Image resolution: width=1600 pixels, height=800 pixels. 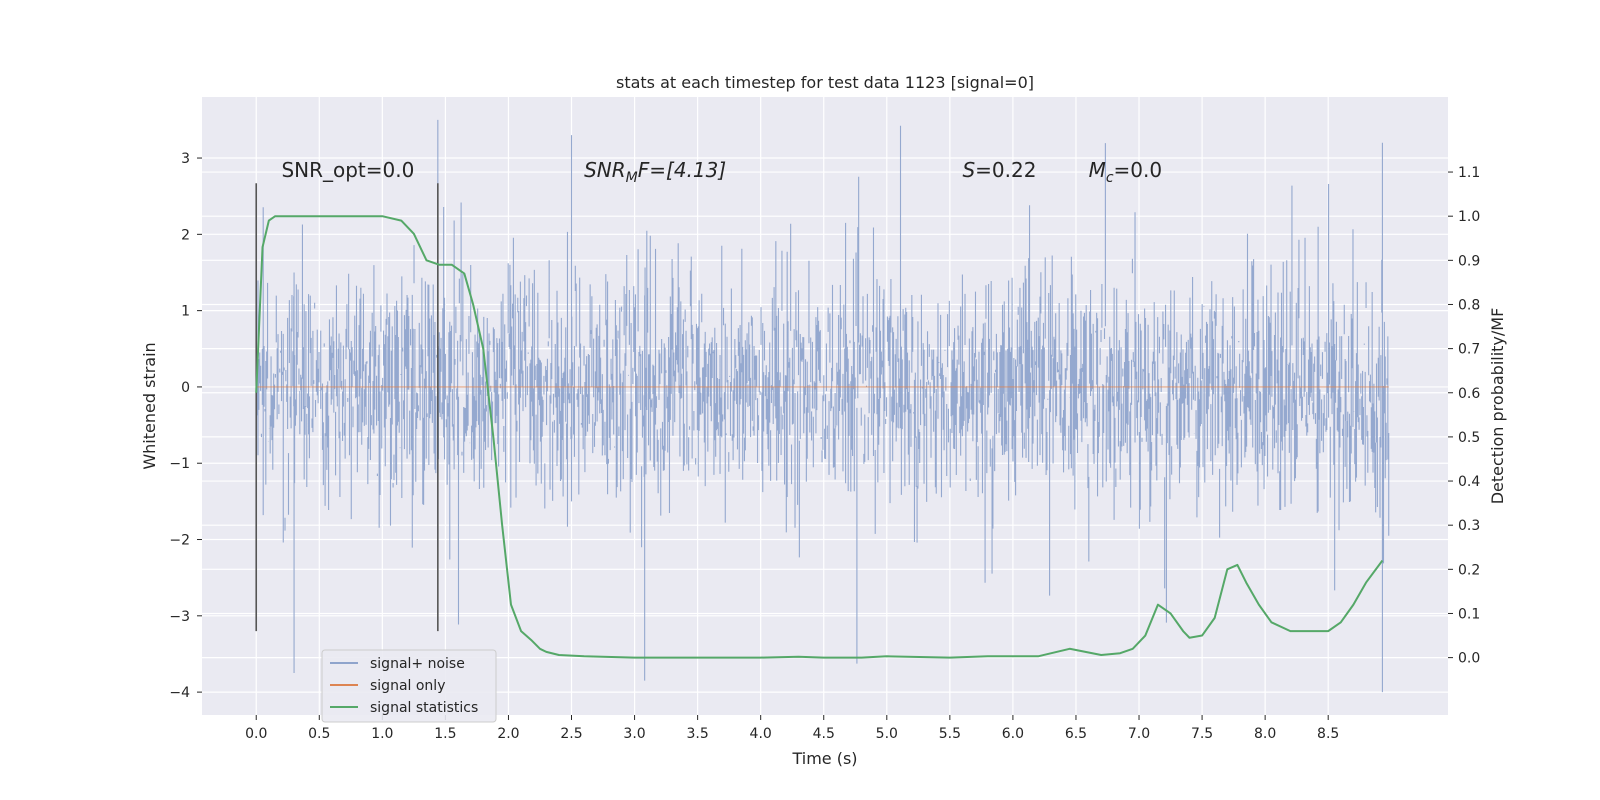 I want to click on annotation-snr-mf-snr: SNR, so click(x=605, y=170).